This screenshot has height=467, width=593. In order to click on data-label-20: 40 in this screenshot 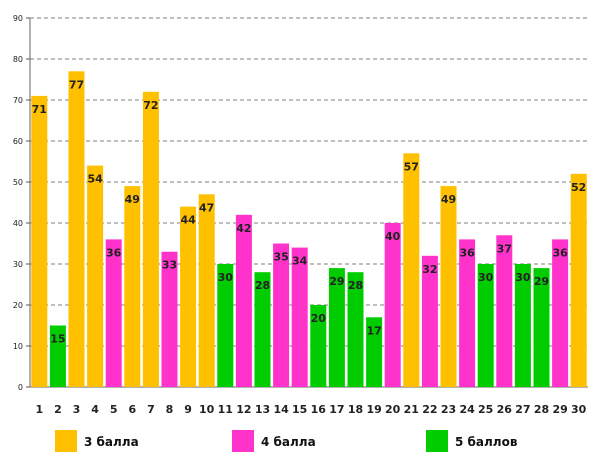, I will do `click(393, 236)`.